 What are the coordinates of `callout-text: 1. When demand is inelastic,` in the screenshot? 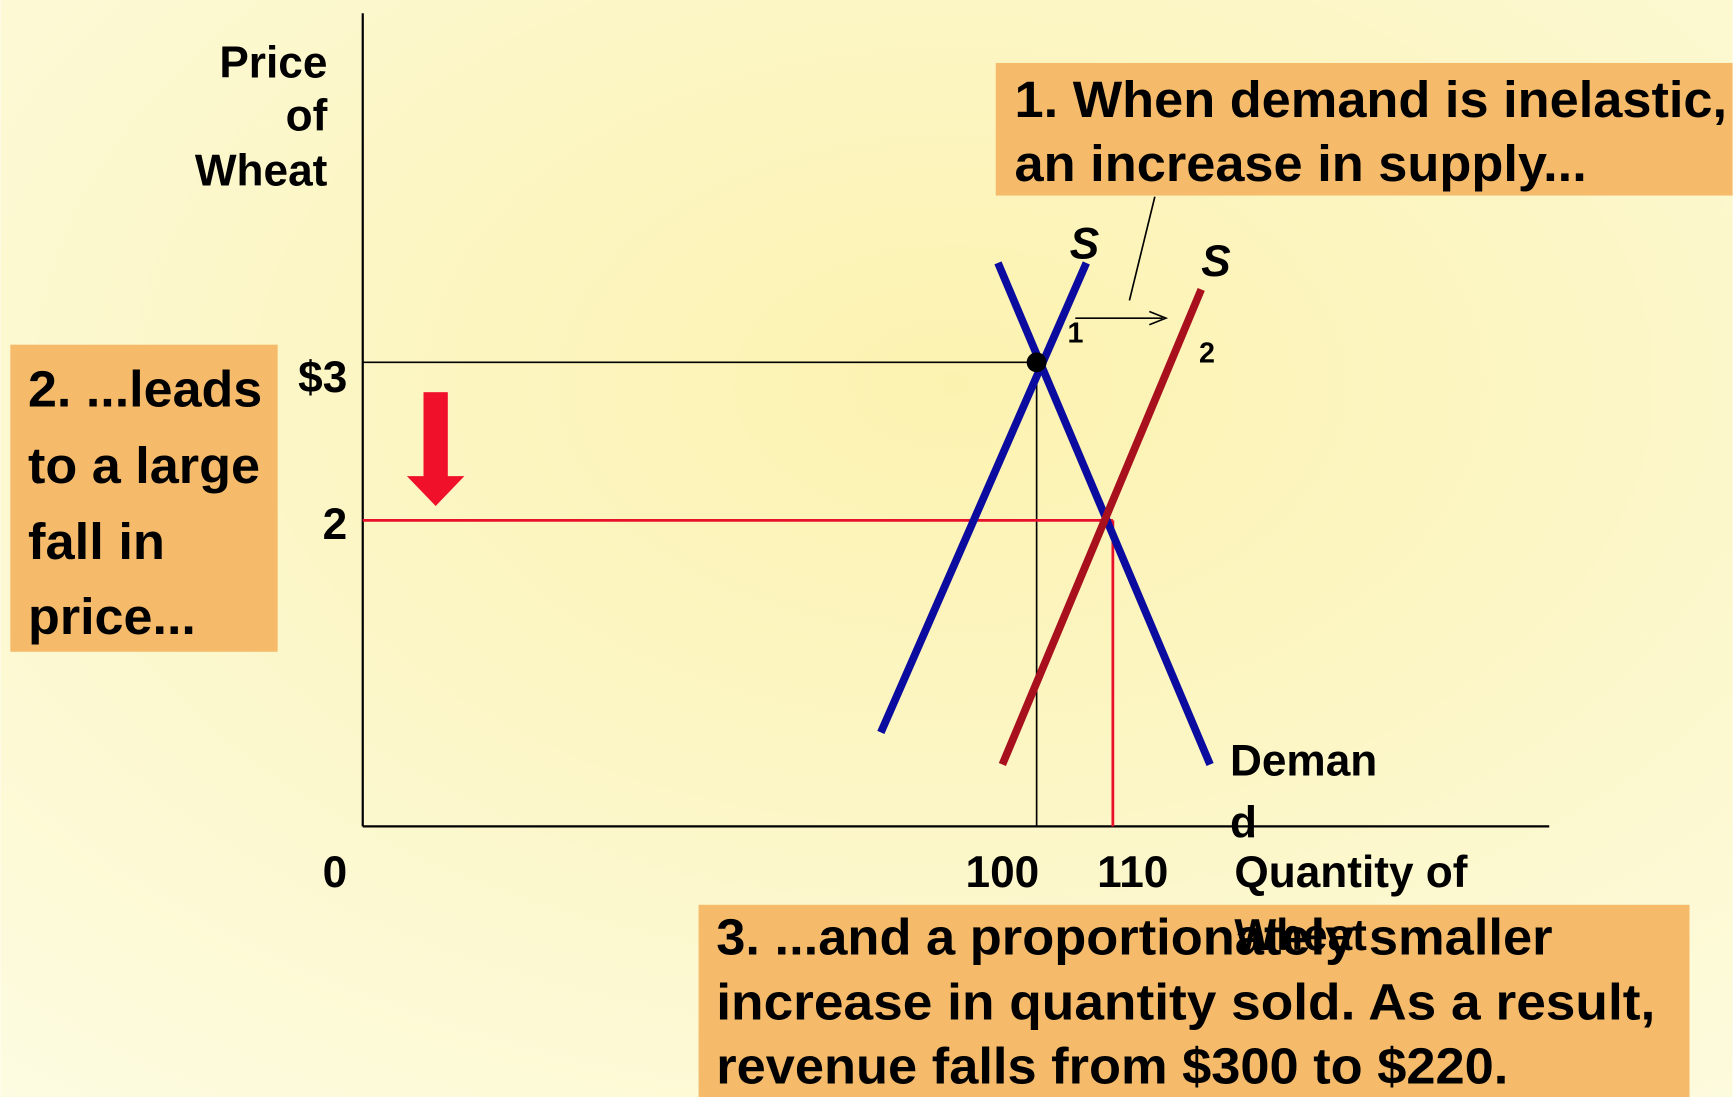 It's located at (1371, 99).